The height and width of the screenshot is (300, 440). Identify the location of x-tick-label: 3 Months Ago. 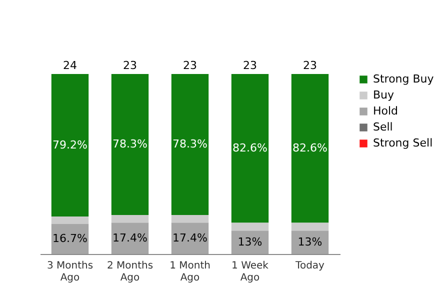
(70, 272).